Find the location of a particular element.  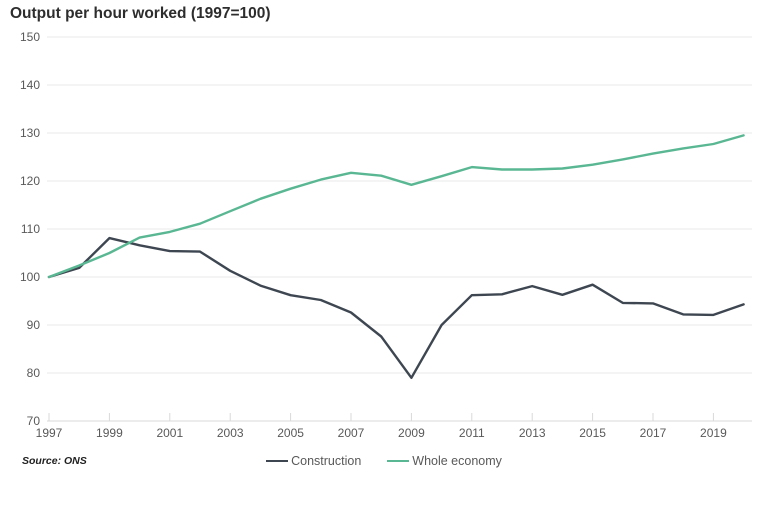

source-note: Source: ONS is located at coordinates (54, 461).